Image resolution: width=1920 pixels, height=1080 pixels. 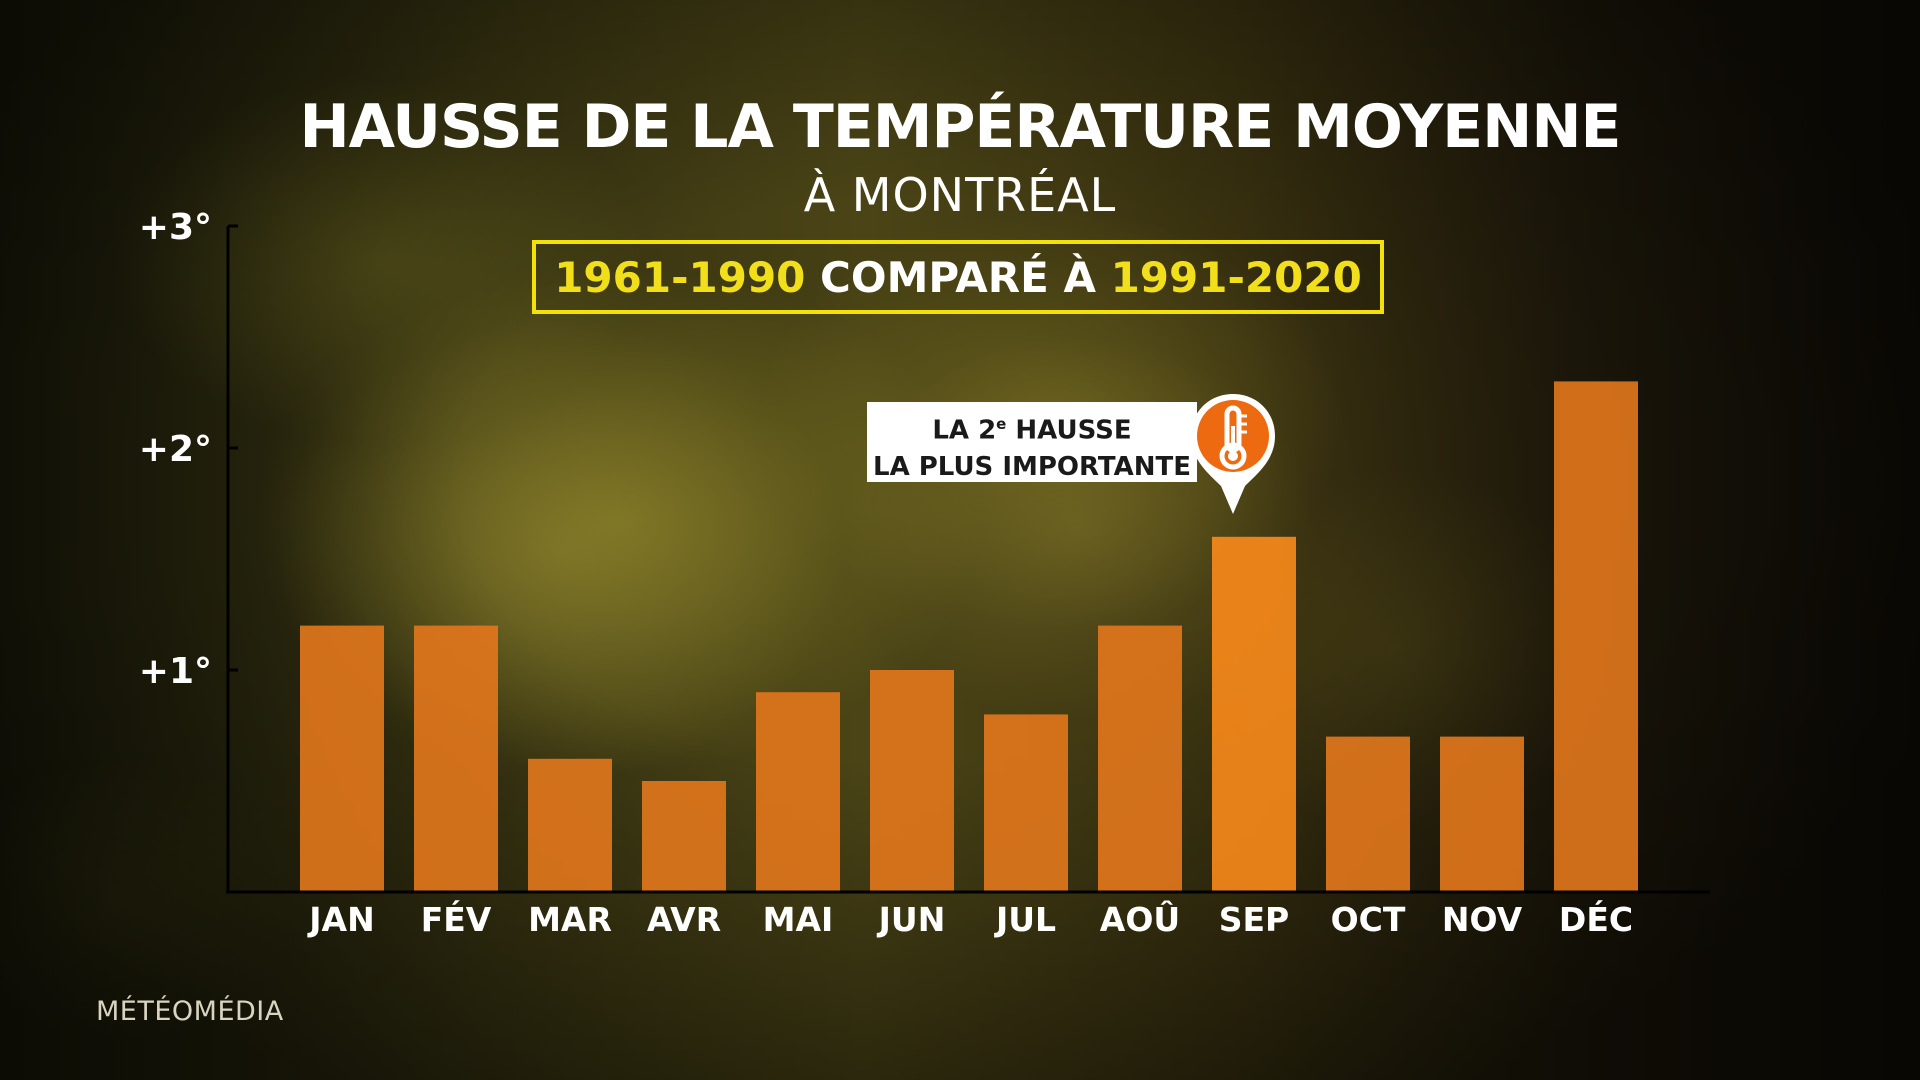 What do you see at coordinates (175, 449) in the screenshot?
I see `y-tick-label: +2°` at bounding box center [175, 449].